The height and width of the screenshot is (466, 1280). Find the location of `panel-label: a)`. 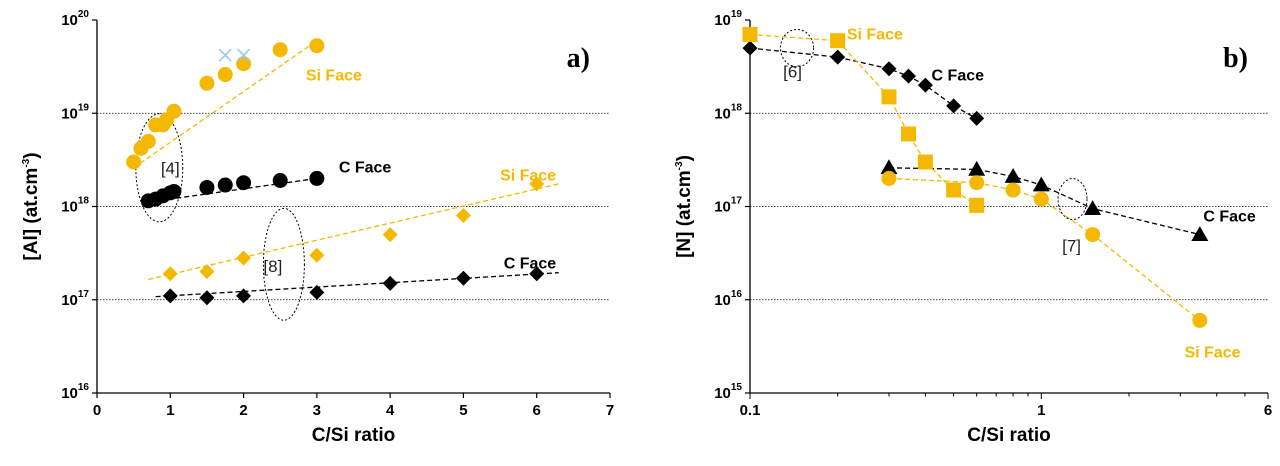

panel-label: a) is located at coordinates (578, 58).